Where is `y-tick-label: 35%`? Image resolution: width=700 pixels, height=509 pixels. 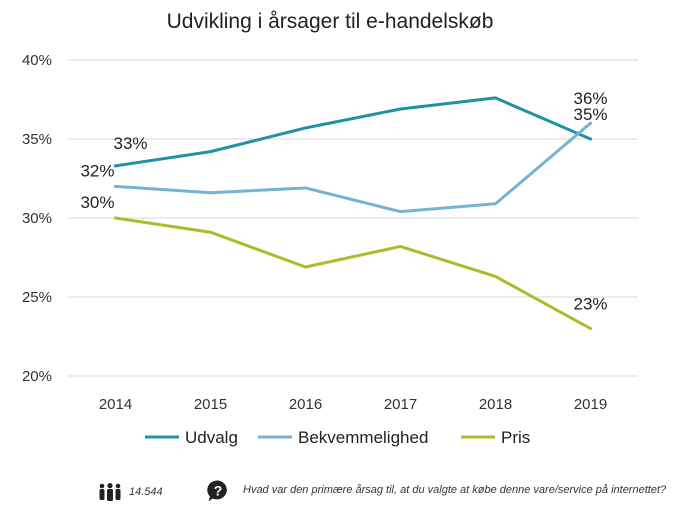 y-tick-label: 35% is located at coordinates (37, 139).